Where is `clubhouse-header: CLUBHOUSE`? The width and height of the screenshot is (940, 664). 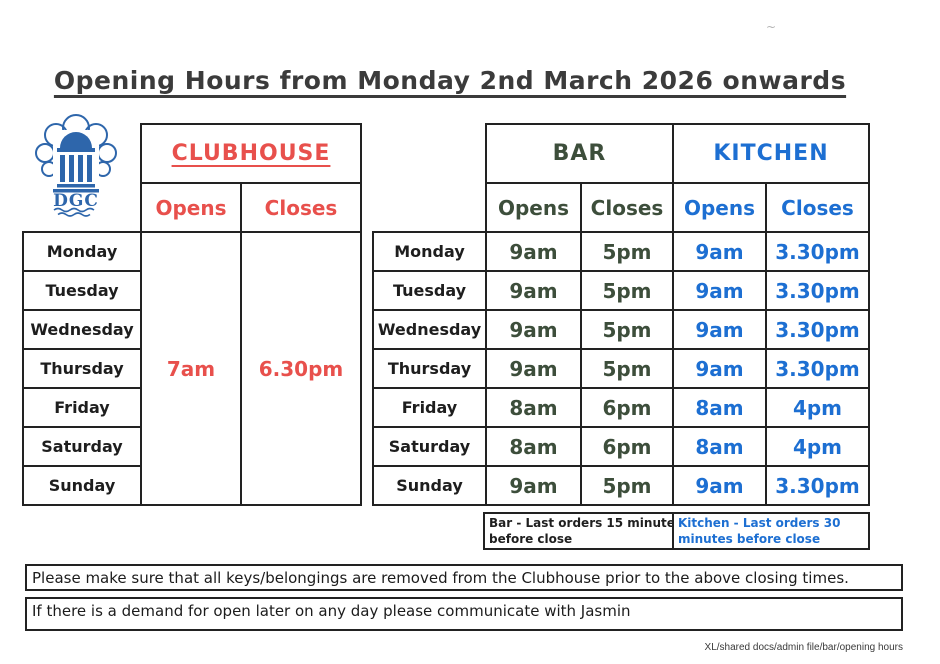 clubhouse-header: CLUBHOUSE is located at coordinates (251, 153).